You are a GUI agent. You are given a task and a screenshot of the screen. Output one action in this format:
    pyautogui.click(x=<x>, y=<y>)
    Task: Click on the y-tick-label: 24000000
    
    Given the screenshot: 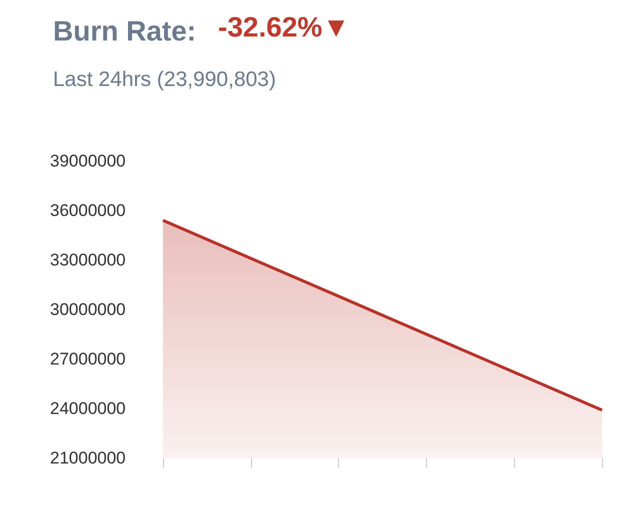 What is the action you would take?
    pyautogui.click(x=88, y=408)
    